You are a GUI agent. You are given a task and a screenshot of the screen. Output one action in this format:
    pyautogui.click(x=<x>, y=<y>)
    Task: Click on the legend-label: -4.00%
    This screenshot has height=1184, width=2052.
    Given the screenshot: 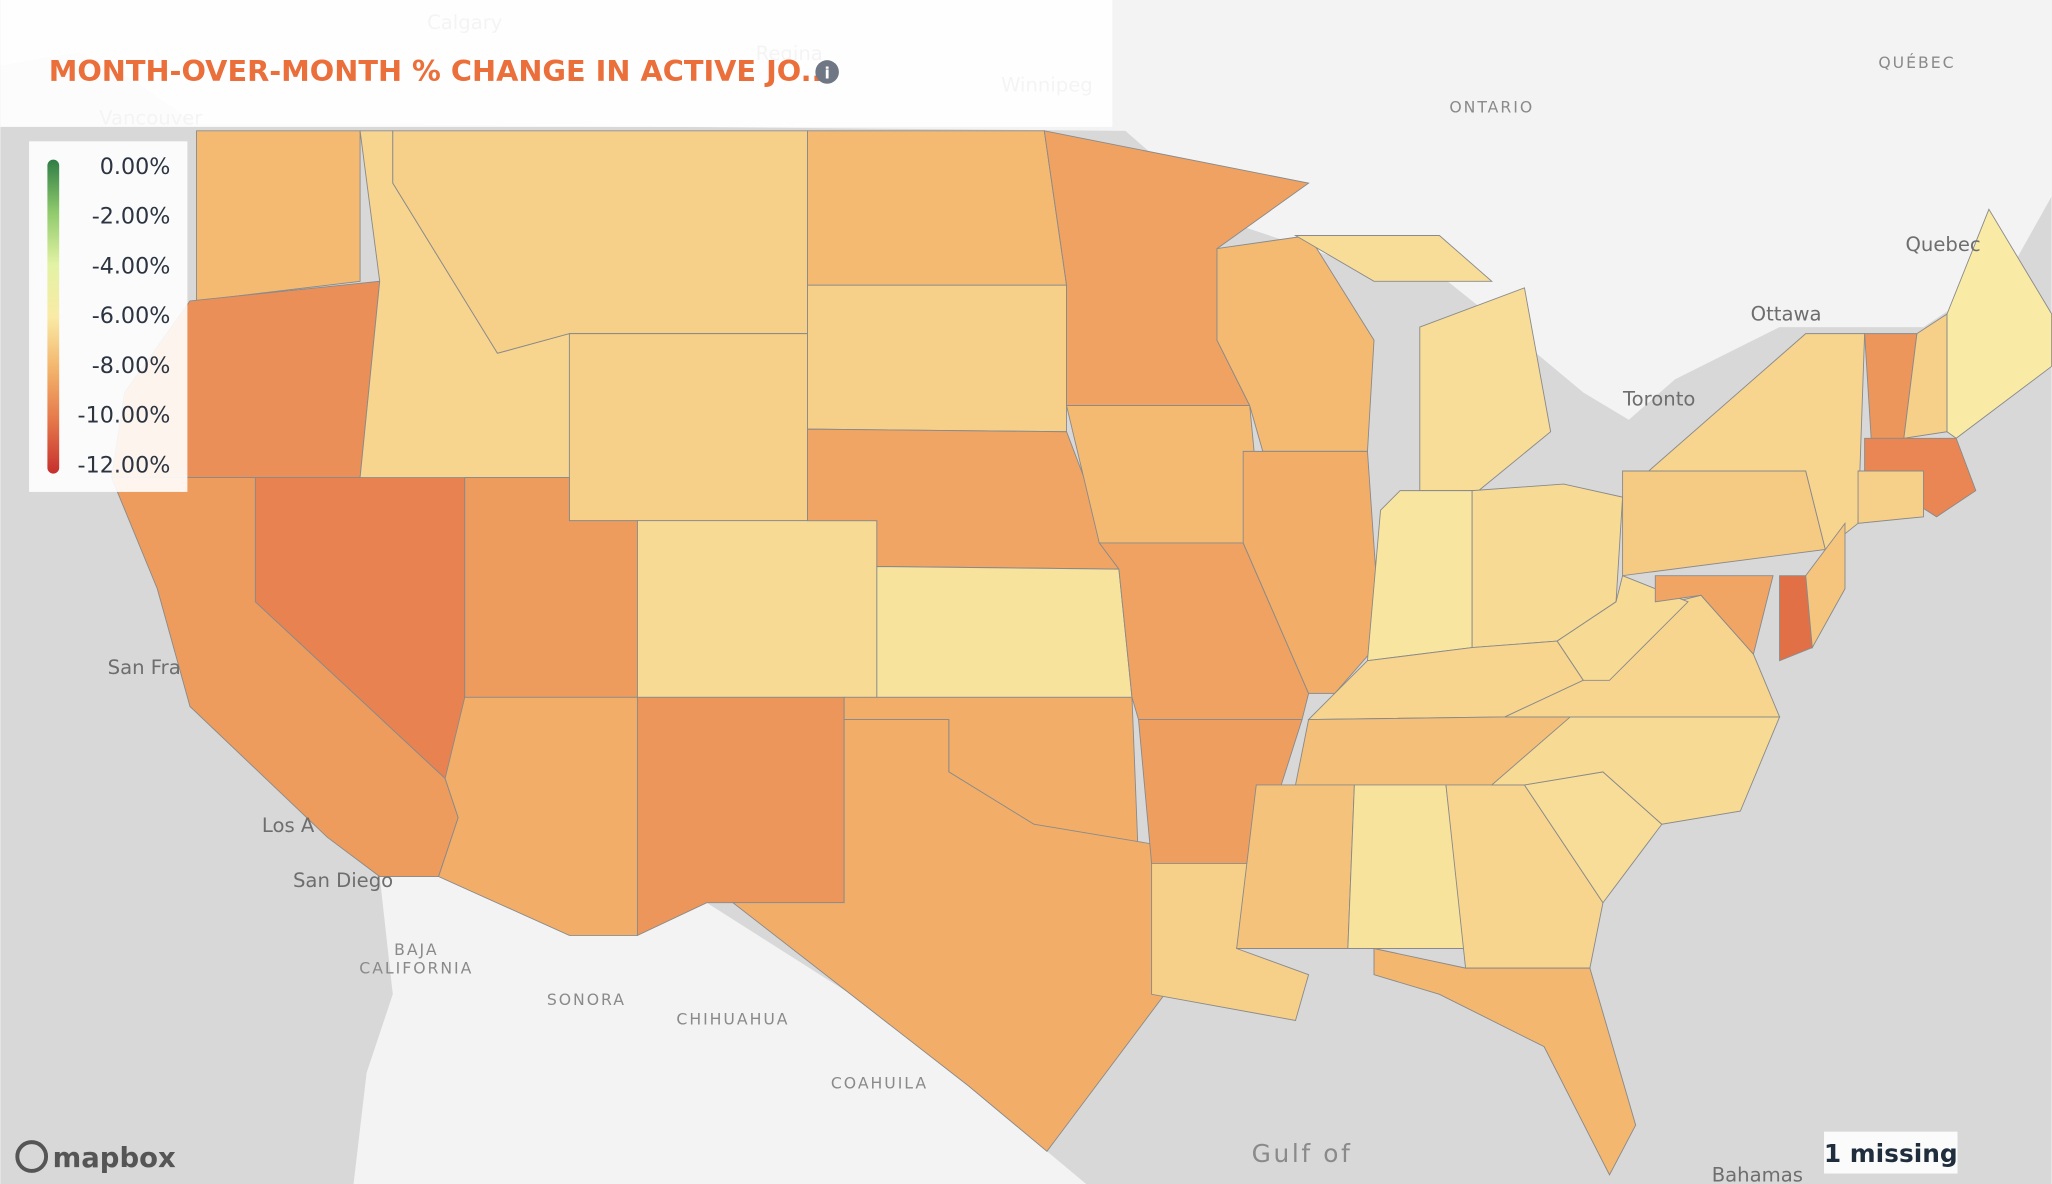 What is the action you would take?
    pyautogui.click(x=131, y=266)
    